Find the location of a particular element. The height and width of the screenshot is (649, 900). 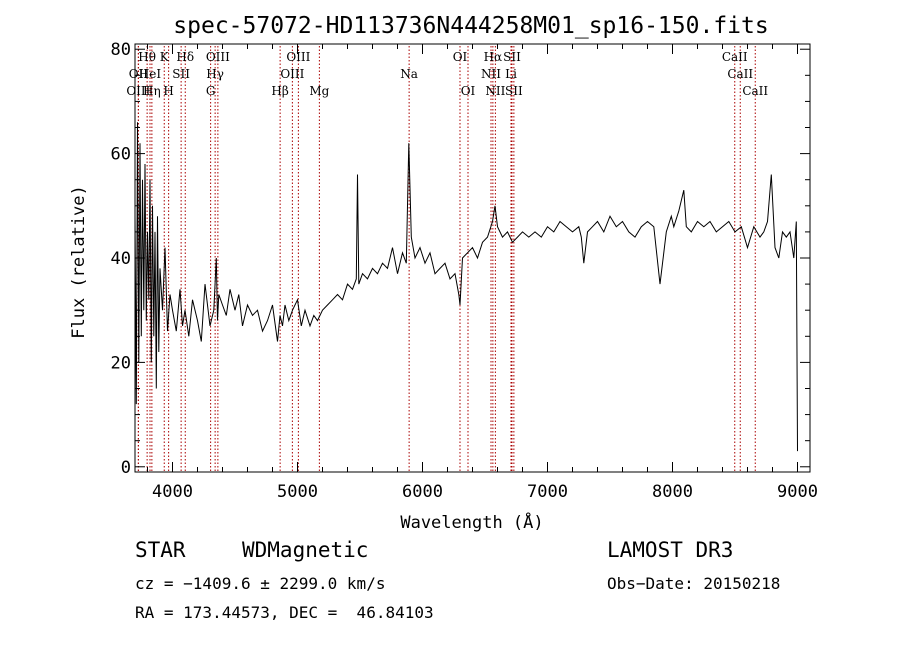

spectral-line-label: OII is located at coordinates (139, 74).